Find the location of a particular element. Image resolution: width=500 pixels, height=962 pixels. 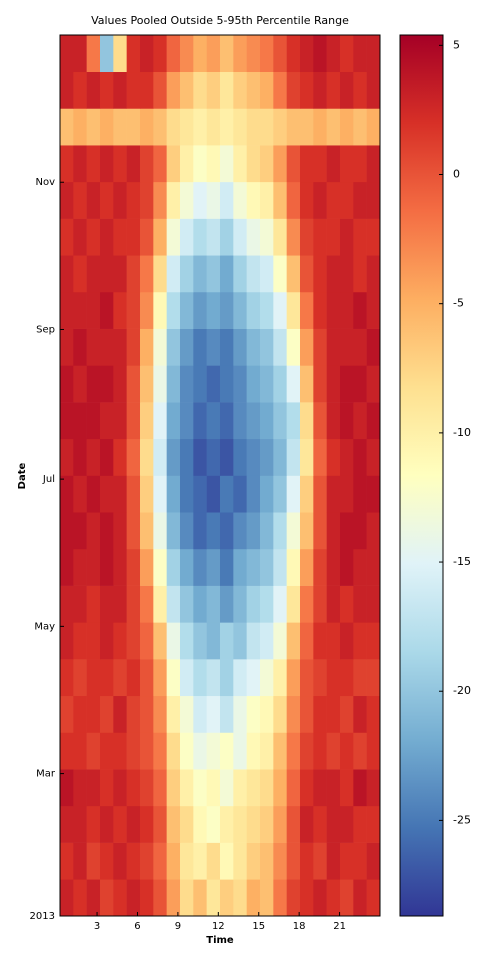

colorbar-tick-label: -10 is located at coordinates (462, 432).